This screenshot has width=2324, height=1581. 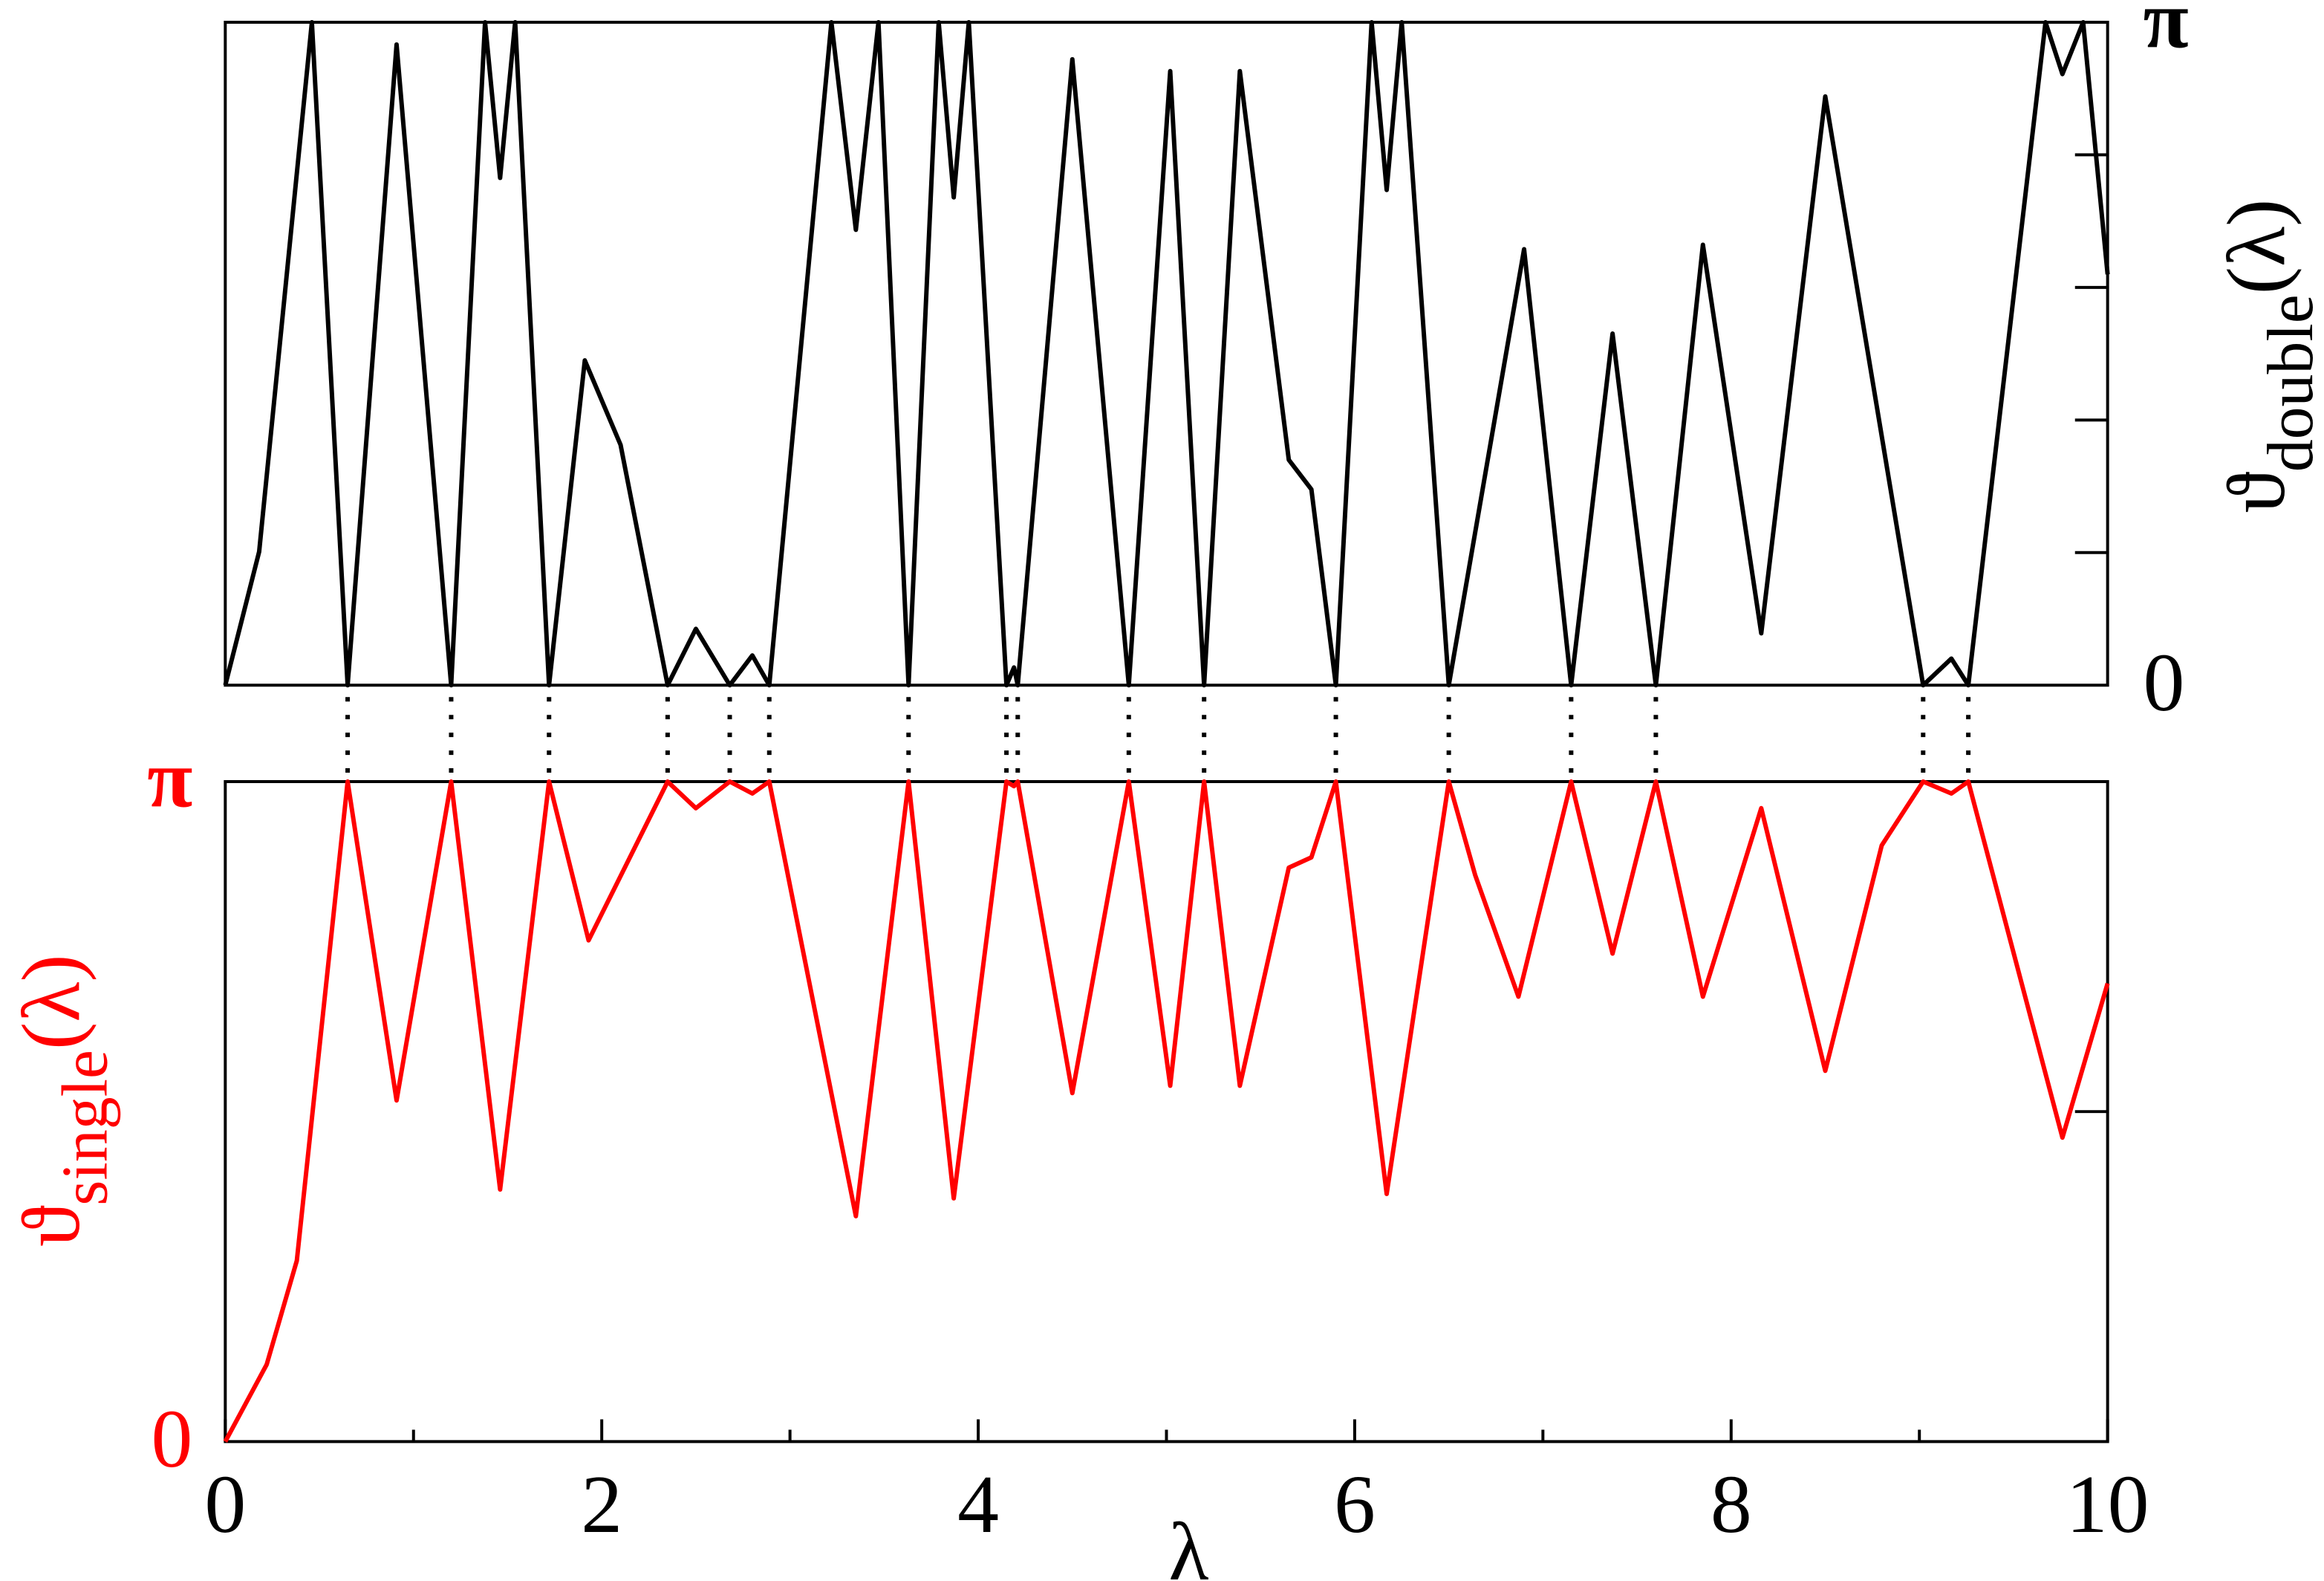 What do you see at coordinates (978, 1504) in the screenshot?
I see `x-tick-label: 4` at bounding box center [978, 1504].